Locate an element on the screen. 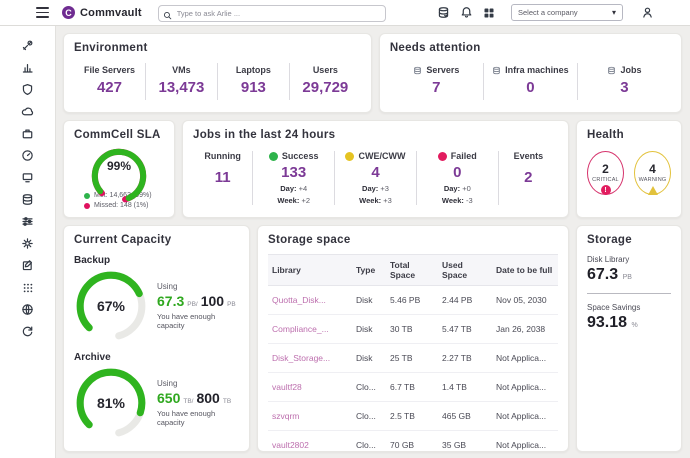 Image resolution: width=690 pixels, height=458 pixels. company-select-value: Select a company is located at coordinates (548, 12).